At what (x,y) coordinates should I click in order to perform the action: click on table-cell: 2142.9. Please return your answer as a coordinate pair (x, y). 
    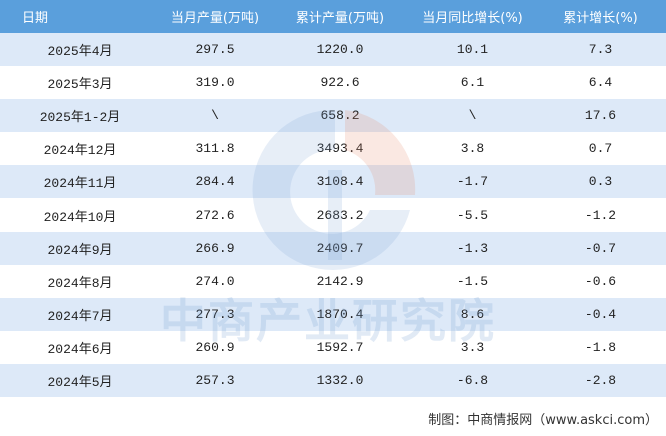
    Looking at the image, I should click on (340, 281).